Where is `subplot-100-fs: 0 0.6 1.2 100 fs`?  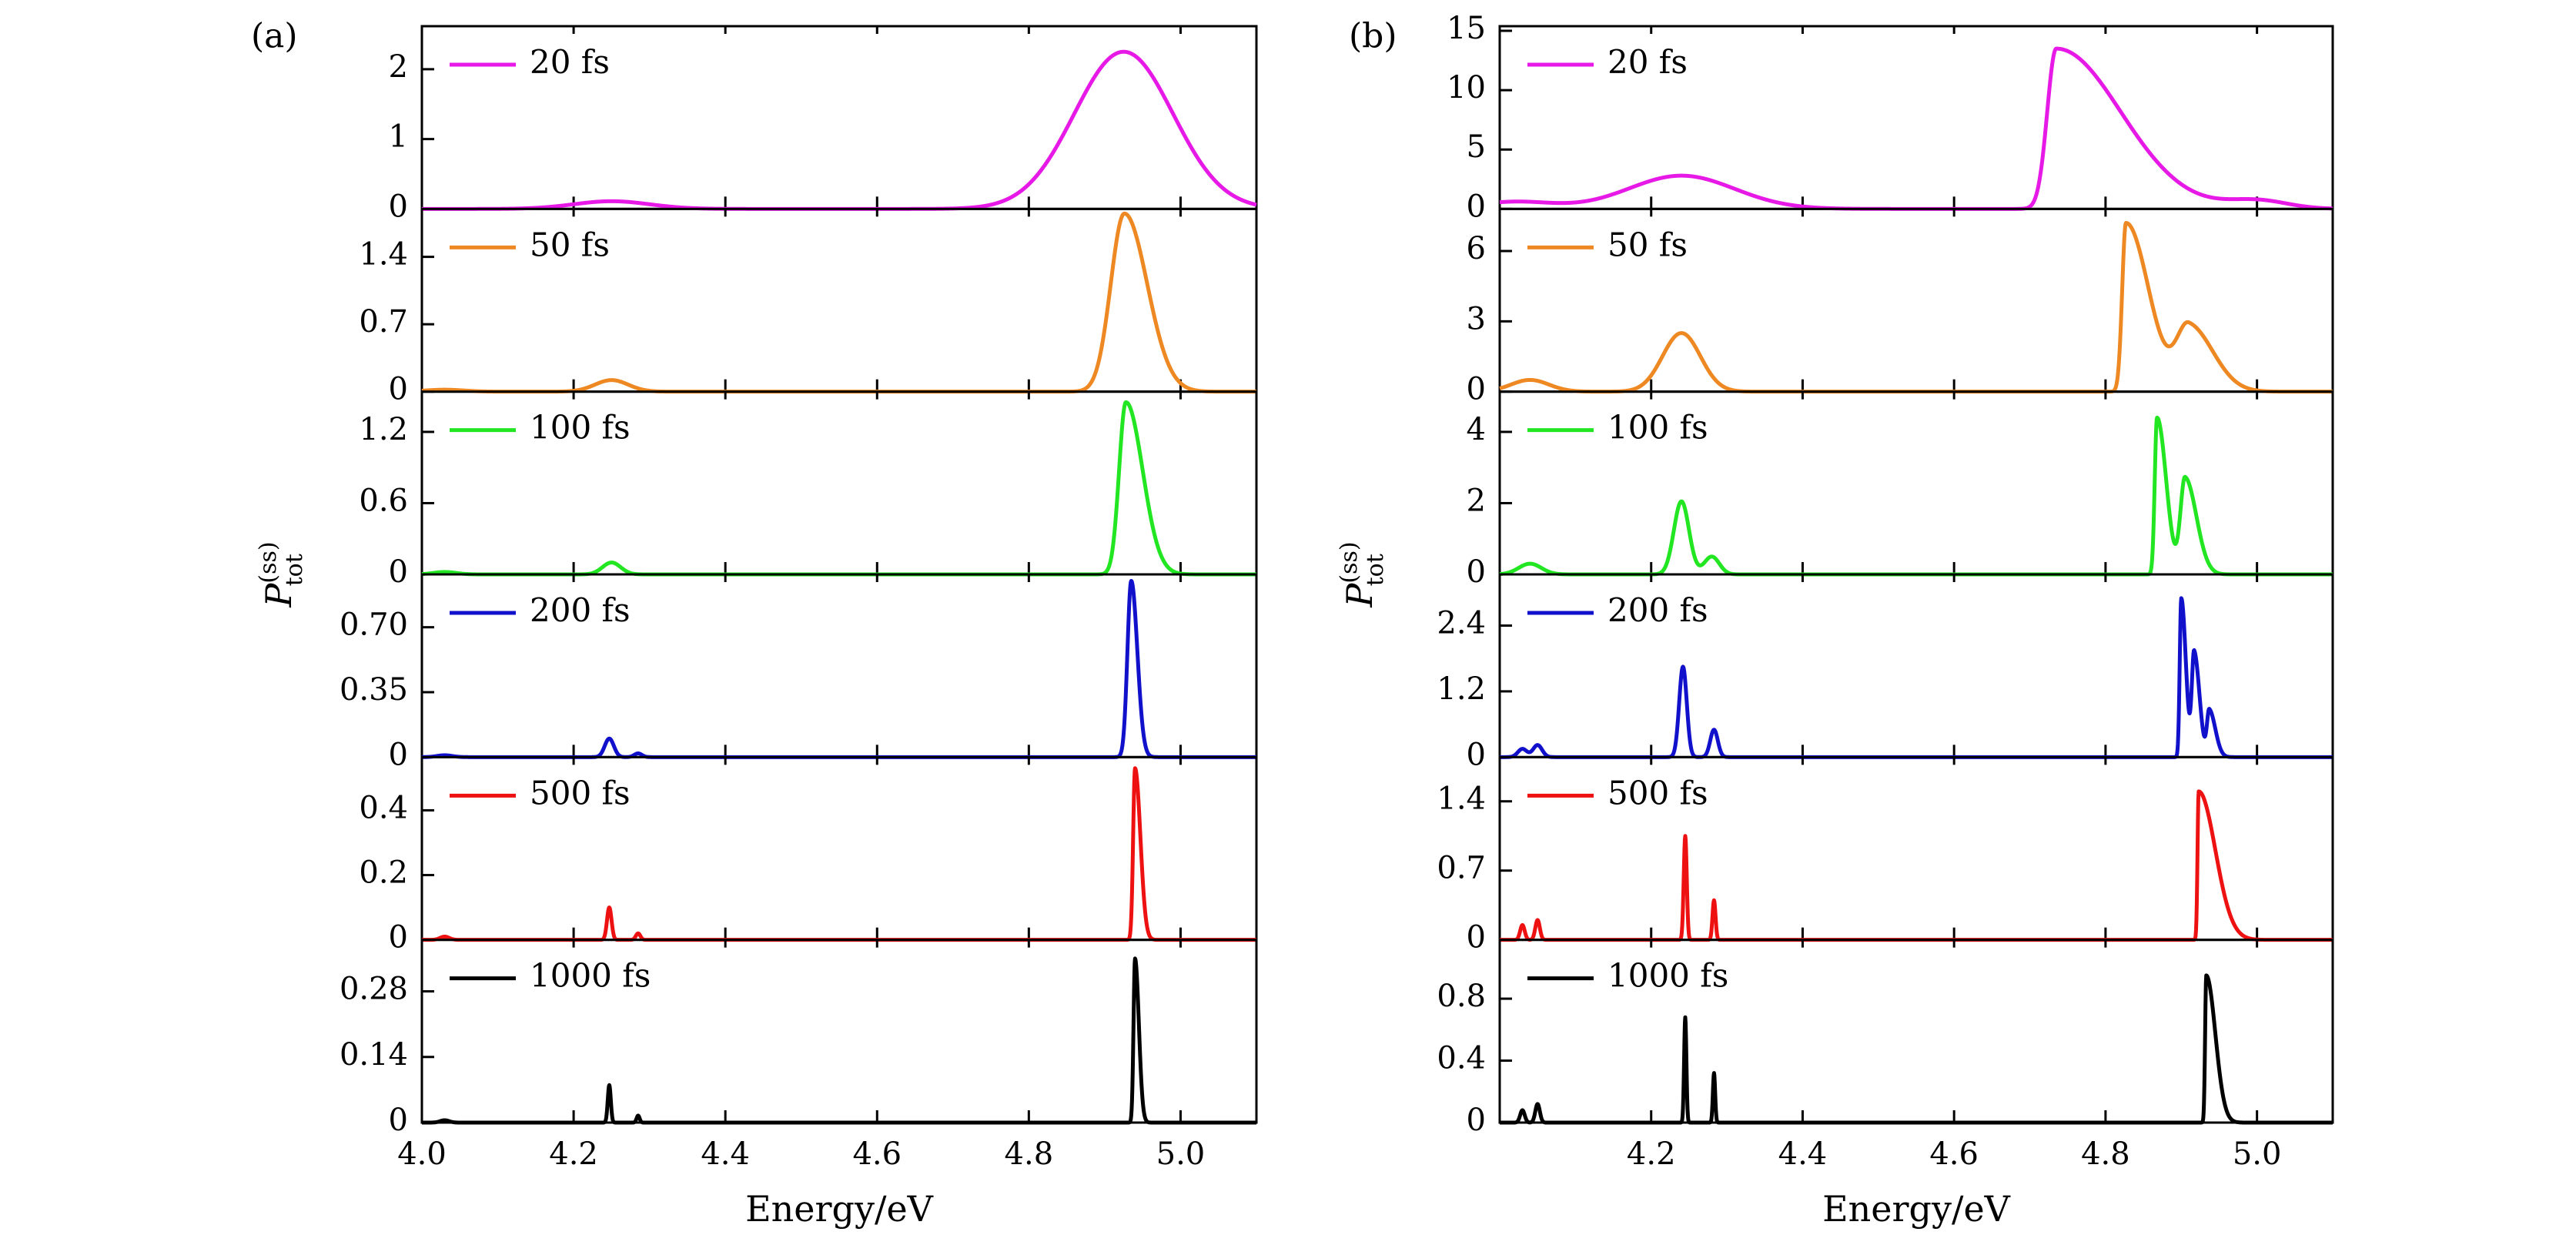 subplot-100-fs: 0 0.6 1.2 100 fs is located at coordinates (809, 490).